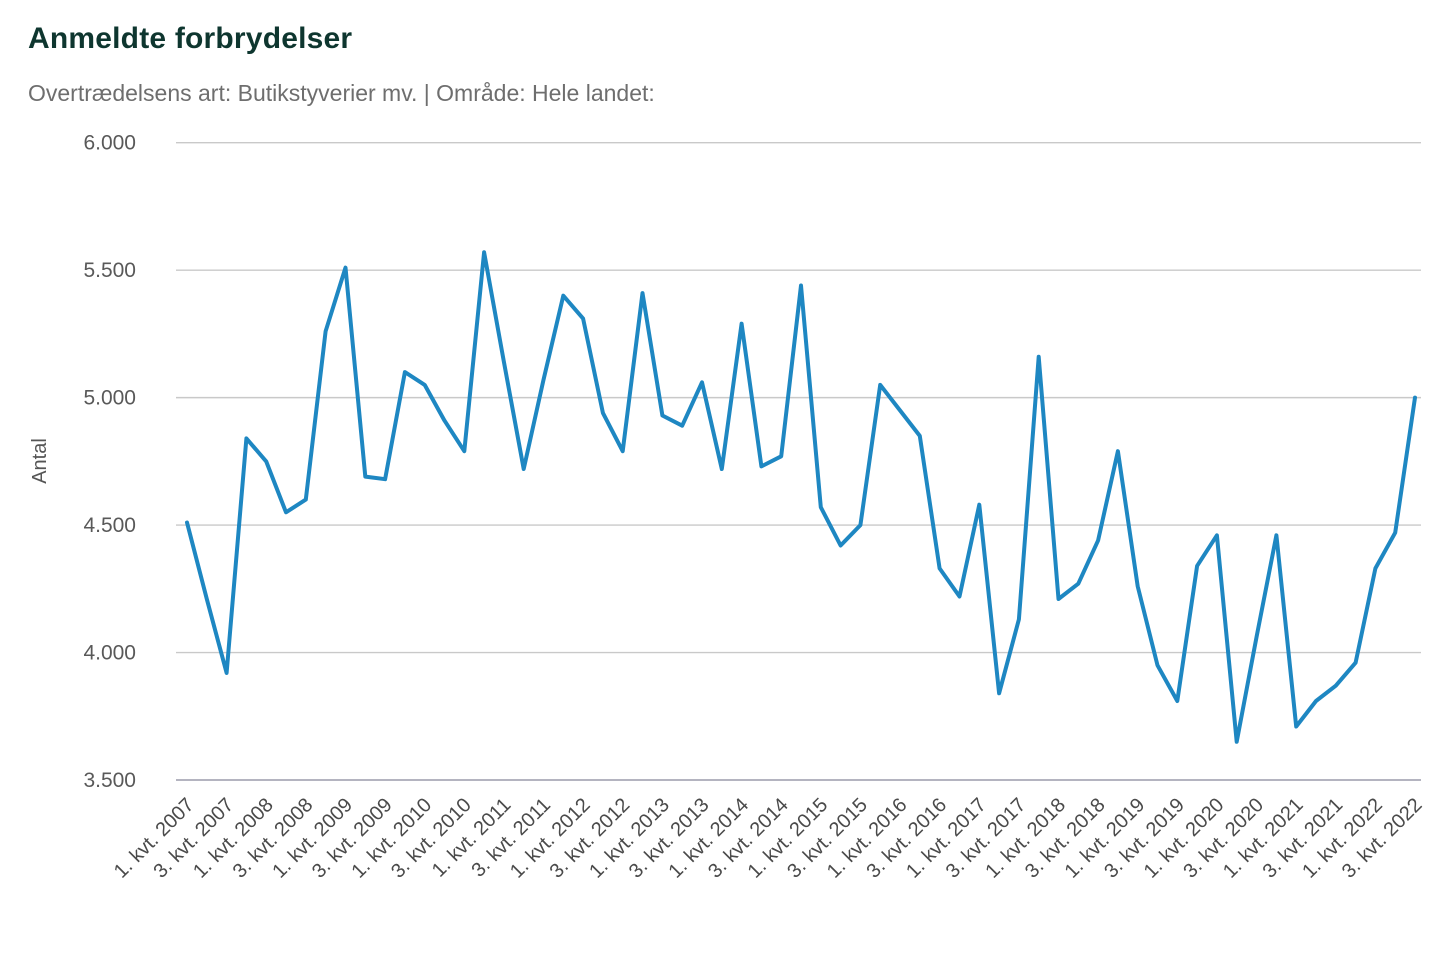 The image size is (1445, 963). I want to click on y-tick-label: 5.500, so click(109, 270).